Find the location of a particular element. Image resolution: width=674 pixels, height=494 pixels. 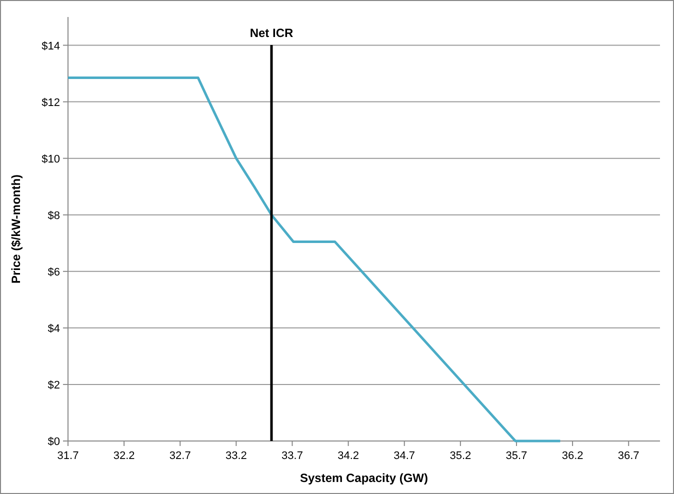

y-tick-label: $10 is located at coordinates (51, 159).